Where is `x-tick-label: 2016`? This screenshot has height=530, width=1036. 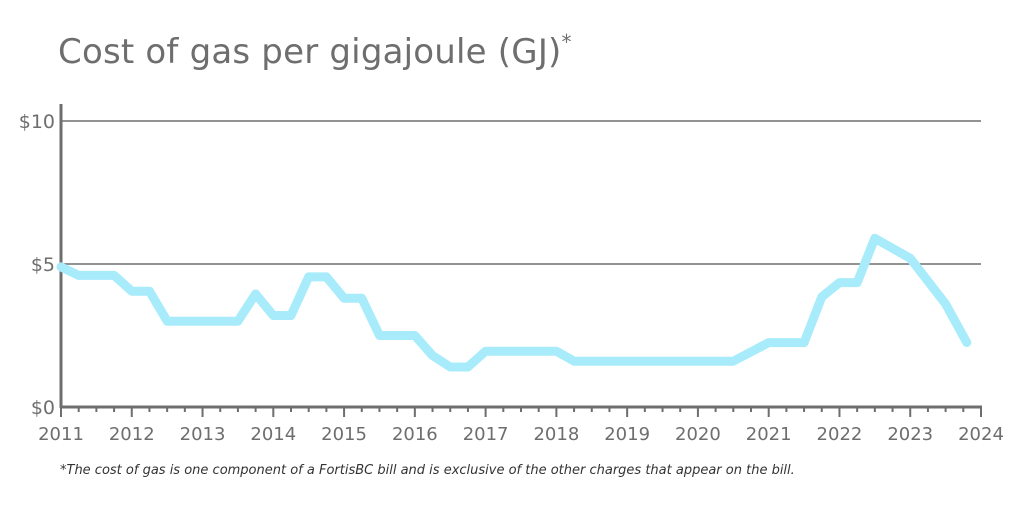
x-tick-label: 2016 is located at coordinates (415, 434).